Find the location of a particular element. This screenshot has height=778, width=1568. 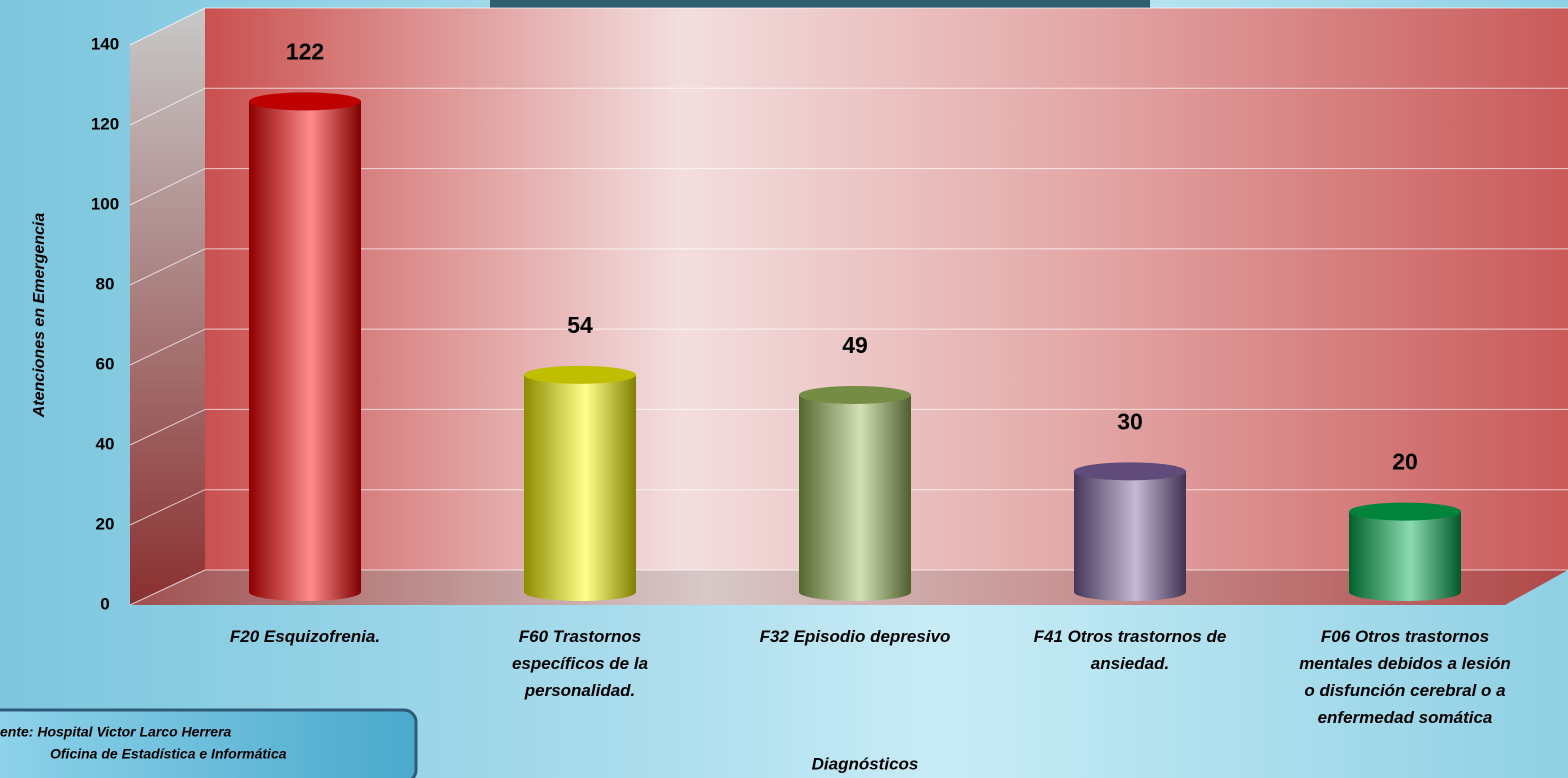

value-label: 49 is located at coordinates (855, 345).